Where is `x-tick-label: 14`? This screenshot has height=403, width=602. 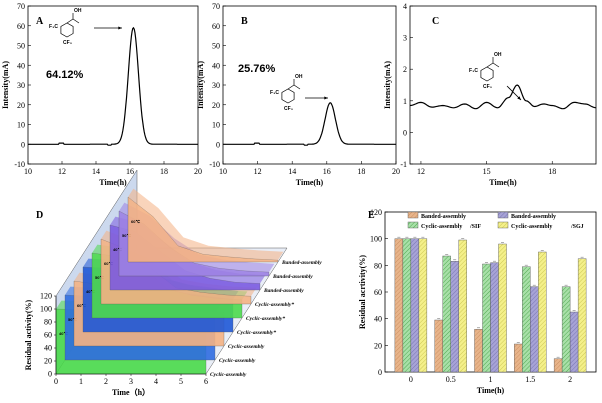
x-tick-label: 14 is located at coordinates (96, 171).